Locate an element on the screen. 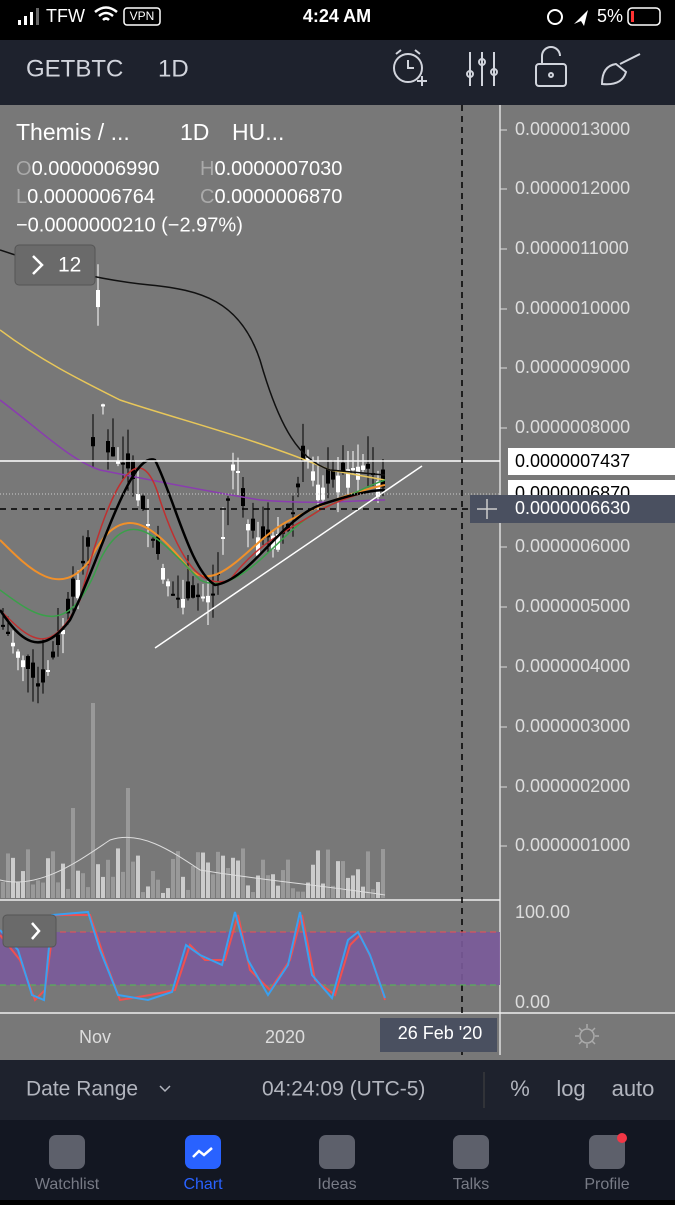 The width and height of the screenshot is (675, 1205). indicators-count: 12 is located at coordinates (69, 265).